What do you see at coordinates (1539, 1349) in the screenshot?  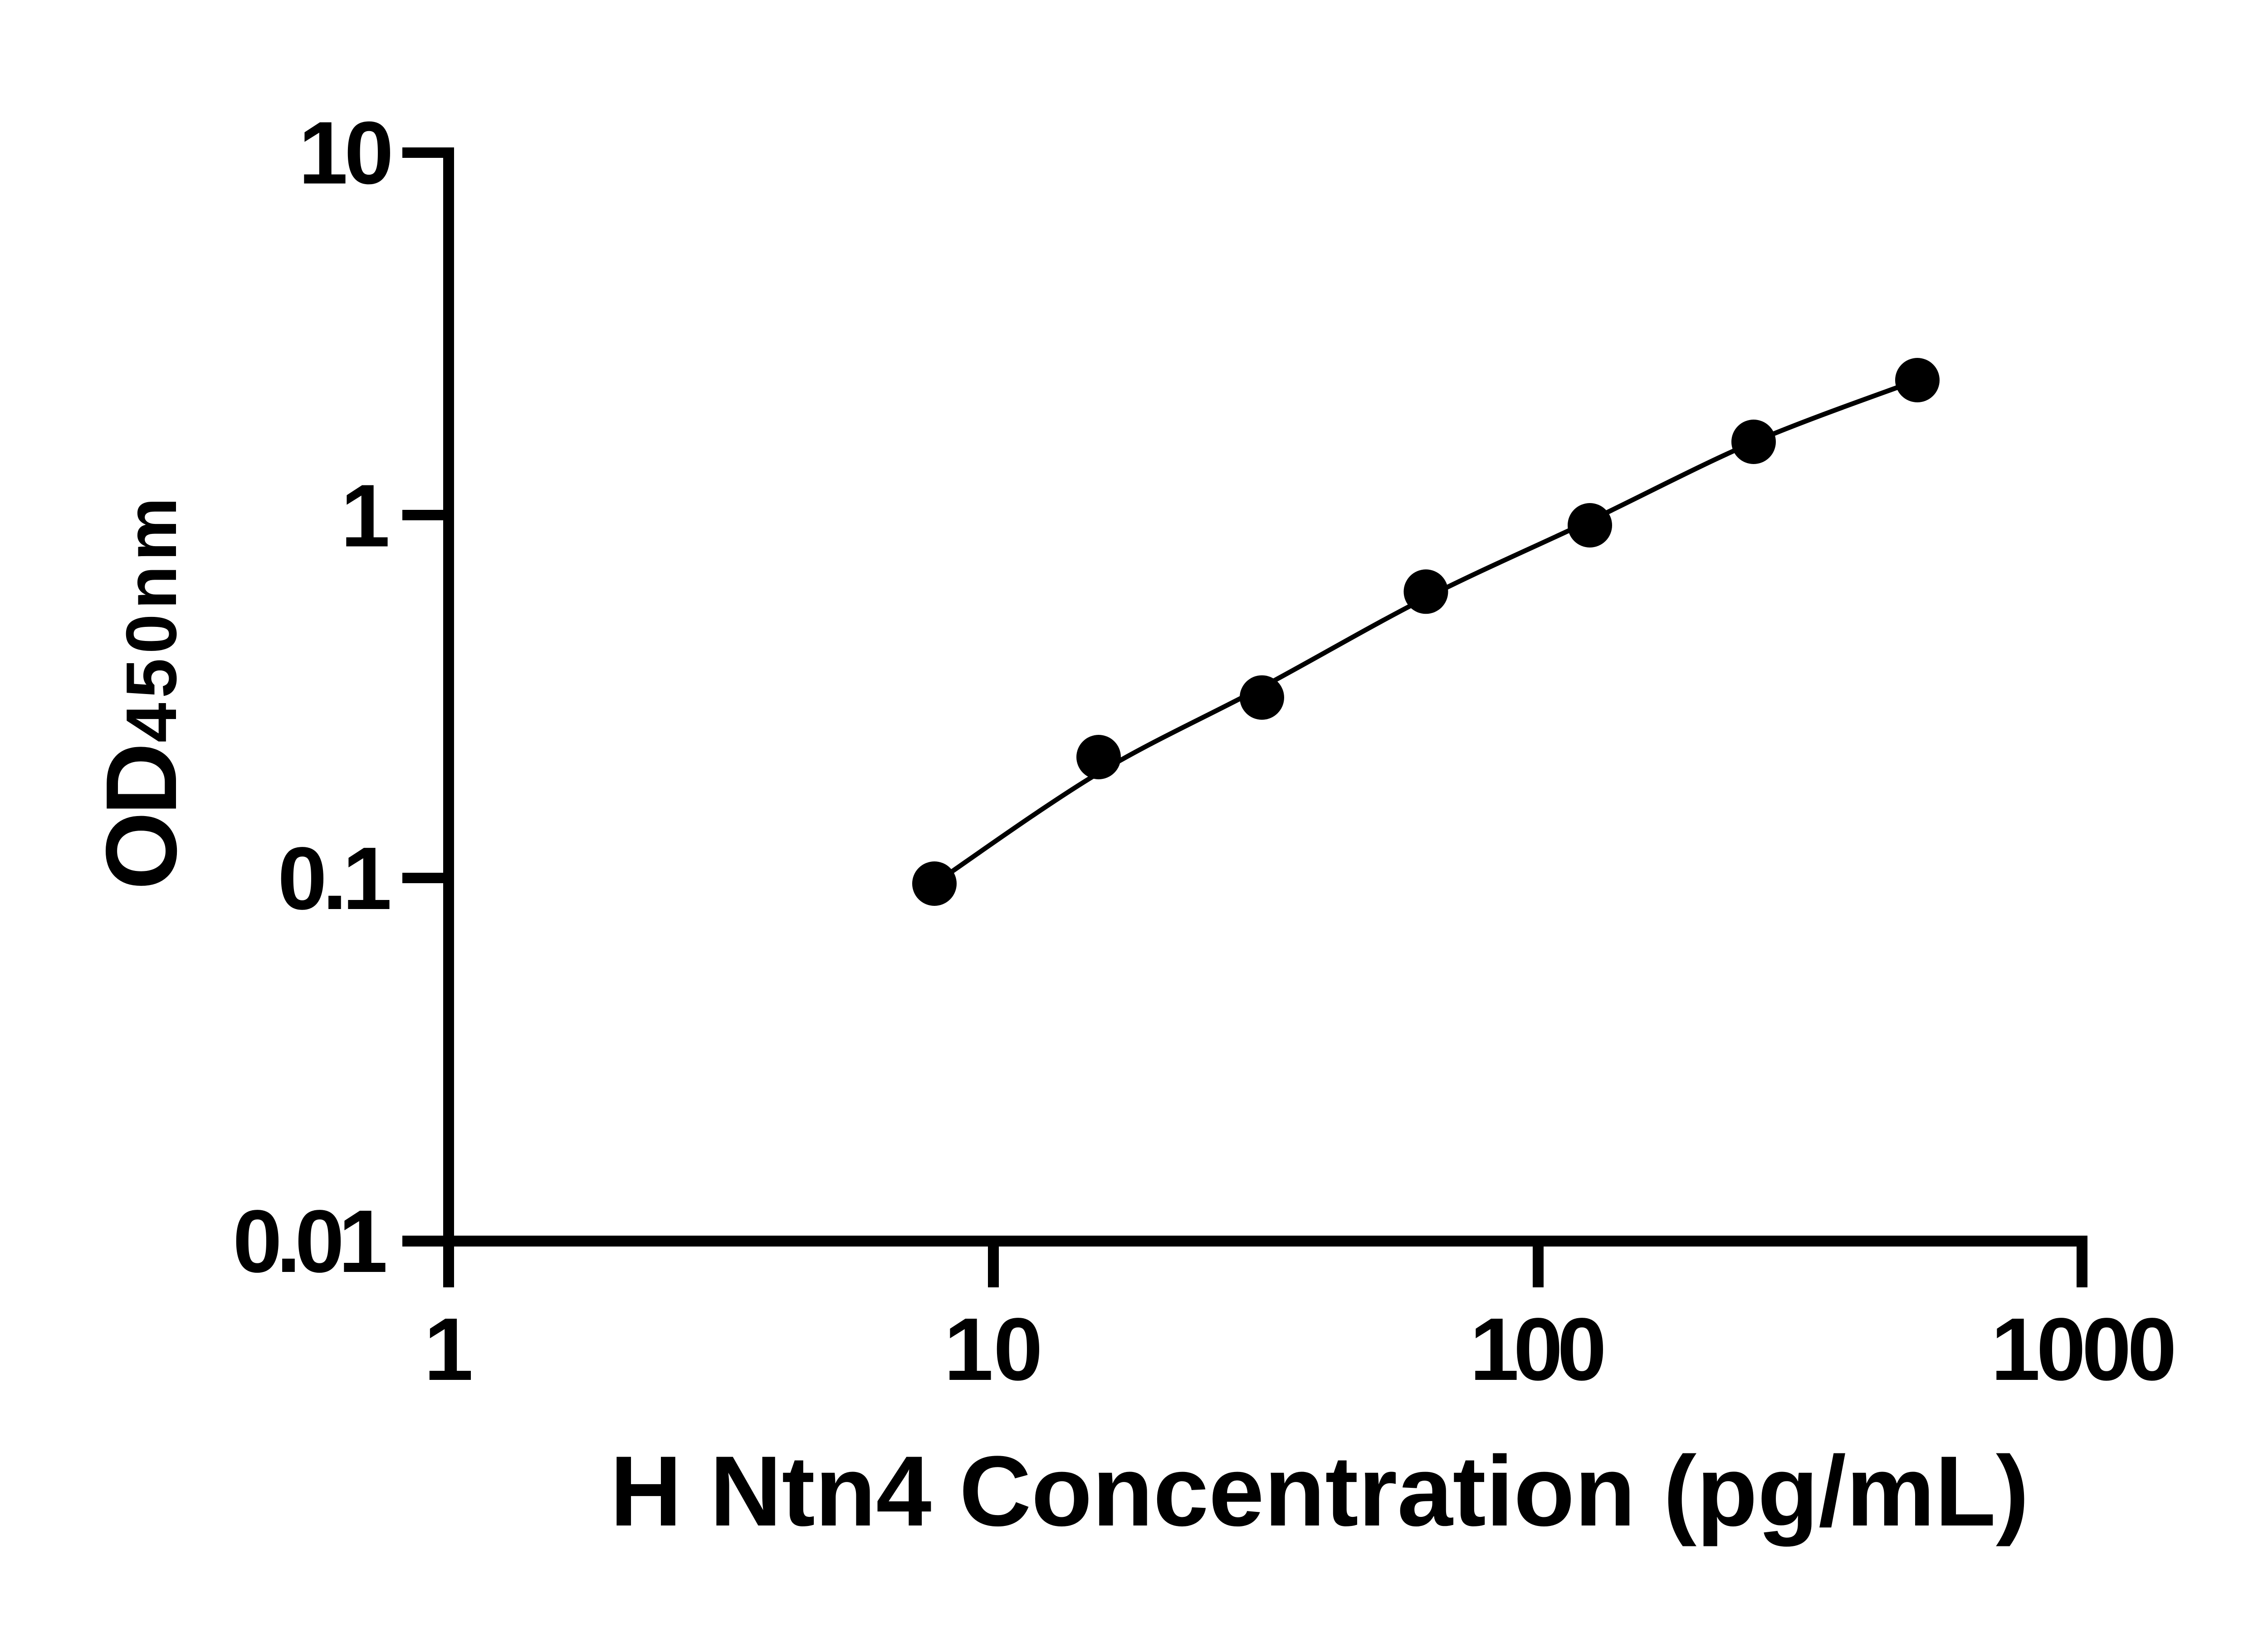 I see `svg-text: 100` at bounding box center [1539, 1349].